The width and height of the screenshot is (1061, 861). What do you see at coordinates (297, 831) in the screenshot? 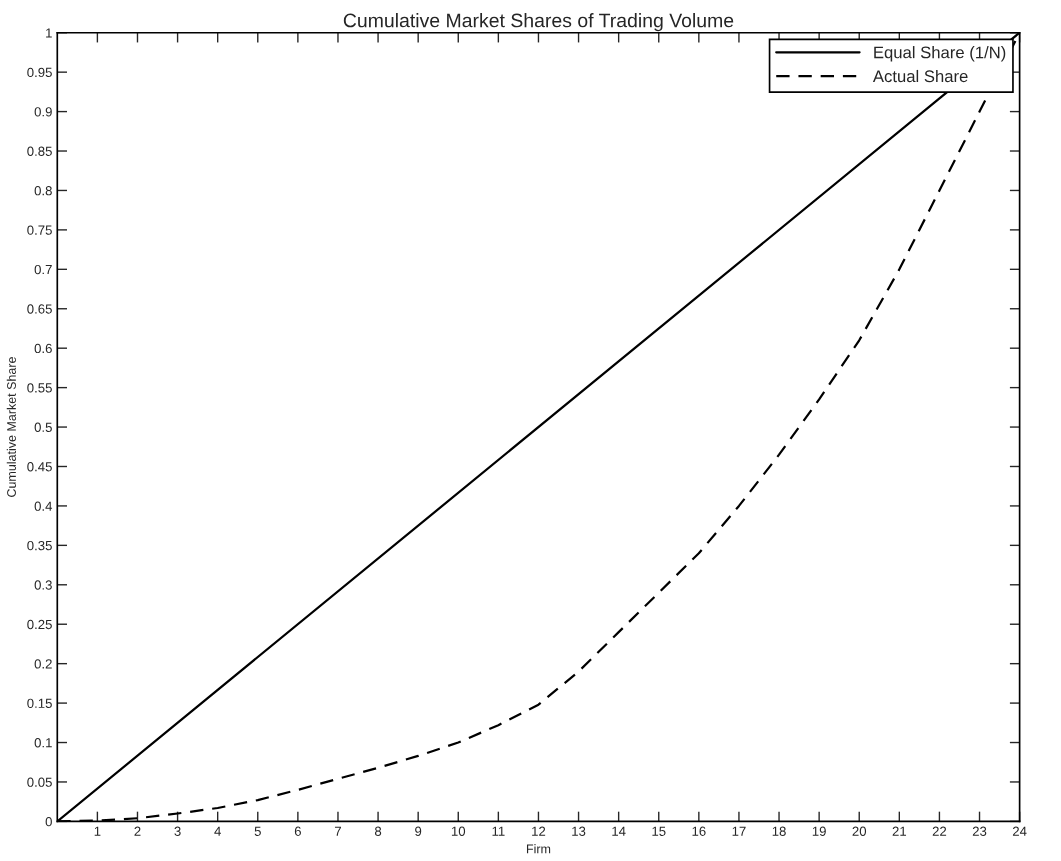
I see `x-tick-label: 6` at bounding box center [297, 831].